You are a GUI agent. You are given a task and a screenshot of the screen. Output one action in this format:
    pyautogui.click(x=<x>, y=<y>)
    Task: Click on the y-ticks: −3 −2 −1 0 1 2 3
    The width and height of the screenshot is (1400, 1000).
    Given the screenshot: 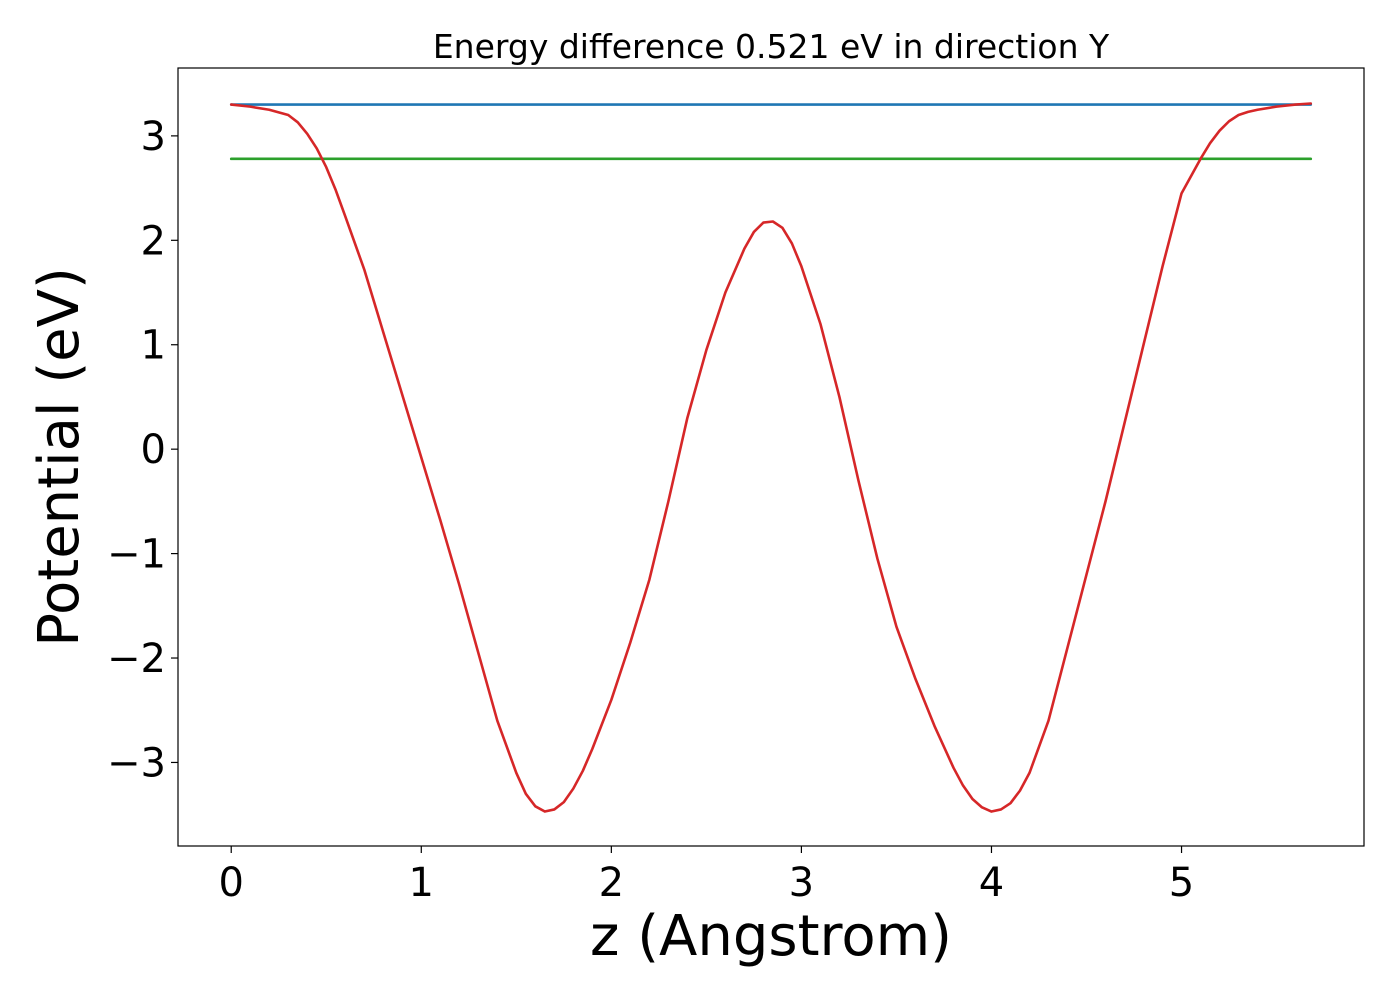 What is the action you would take?
    pyautogui.click(x=142, y=450)
    